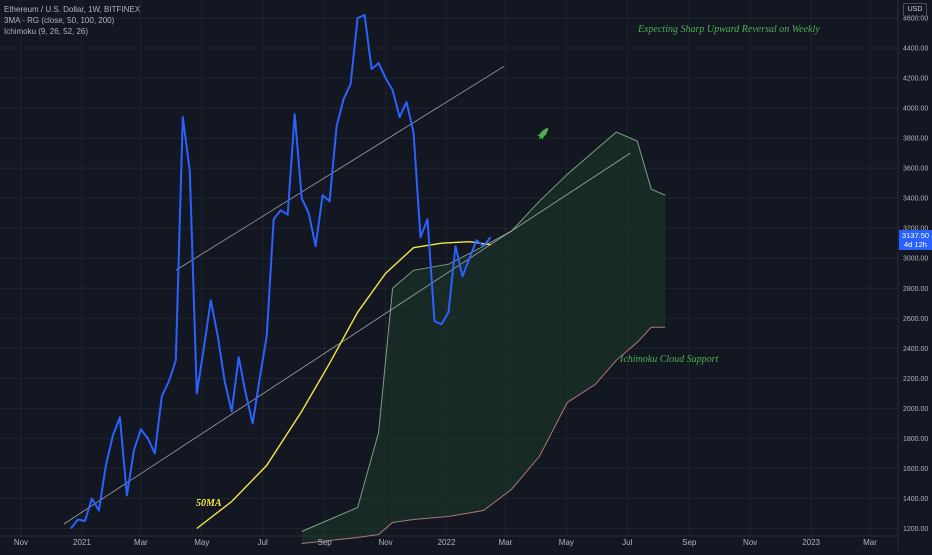 The width and height of the screenshot is (932, 555). What do you see at coordinates (915, 10) in the screenshot?
I see `currency-button: USD` at bounding box center [915, 10].